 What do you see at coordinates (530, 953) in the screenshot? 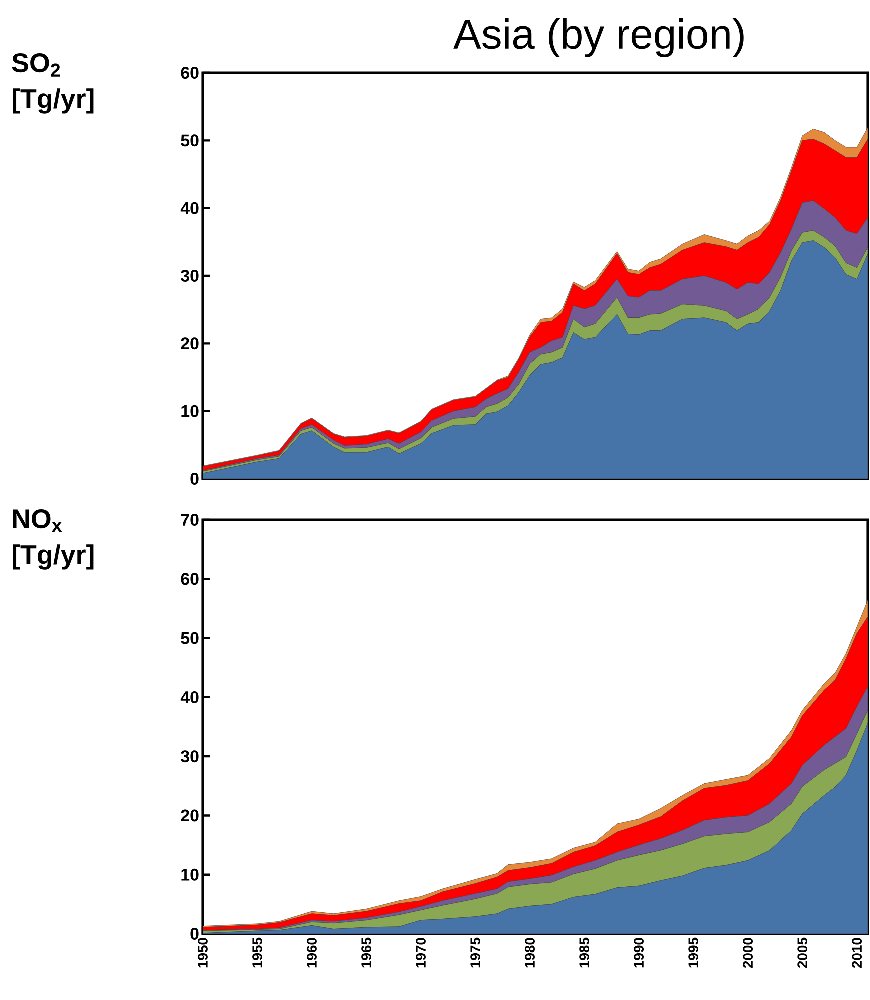
I see `x-tick-label: 1980` at bounding box center [530, 953].